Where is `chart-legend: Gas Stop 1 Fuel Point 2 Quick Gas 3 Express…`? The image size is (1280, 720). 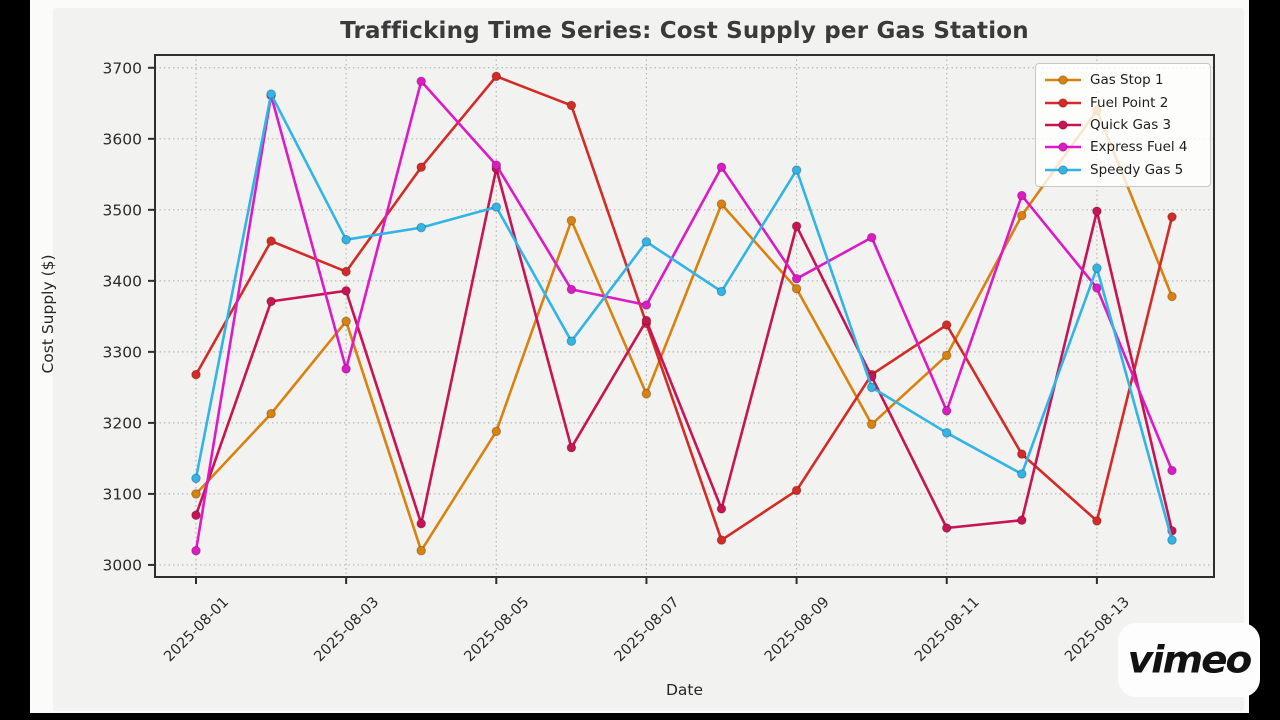 chart-legend: Gas Stop 1 Fuel Point 2 Quick Gas 3 Express… is located at coordinates (1123, 125).